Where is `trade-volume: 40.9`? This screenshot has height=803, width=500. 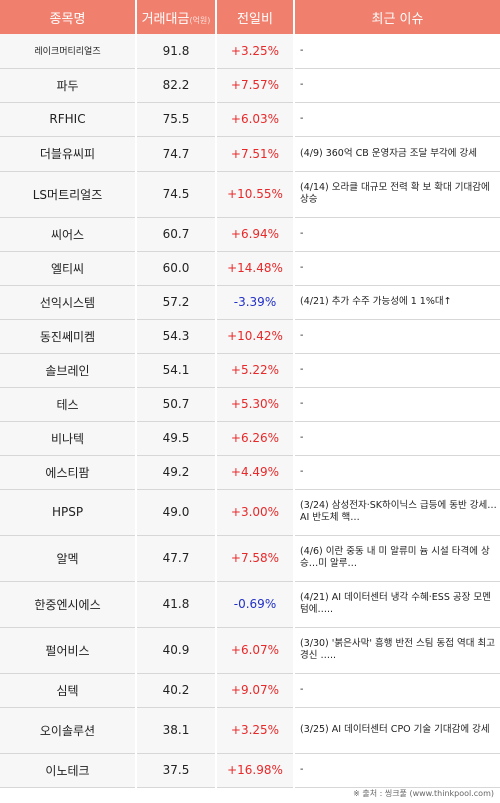 trade-volume: 40.9 is located at coordinates (176, 650).